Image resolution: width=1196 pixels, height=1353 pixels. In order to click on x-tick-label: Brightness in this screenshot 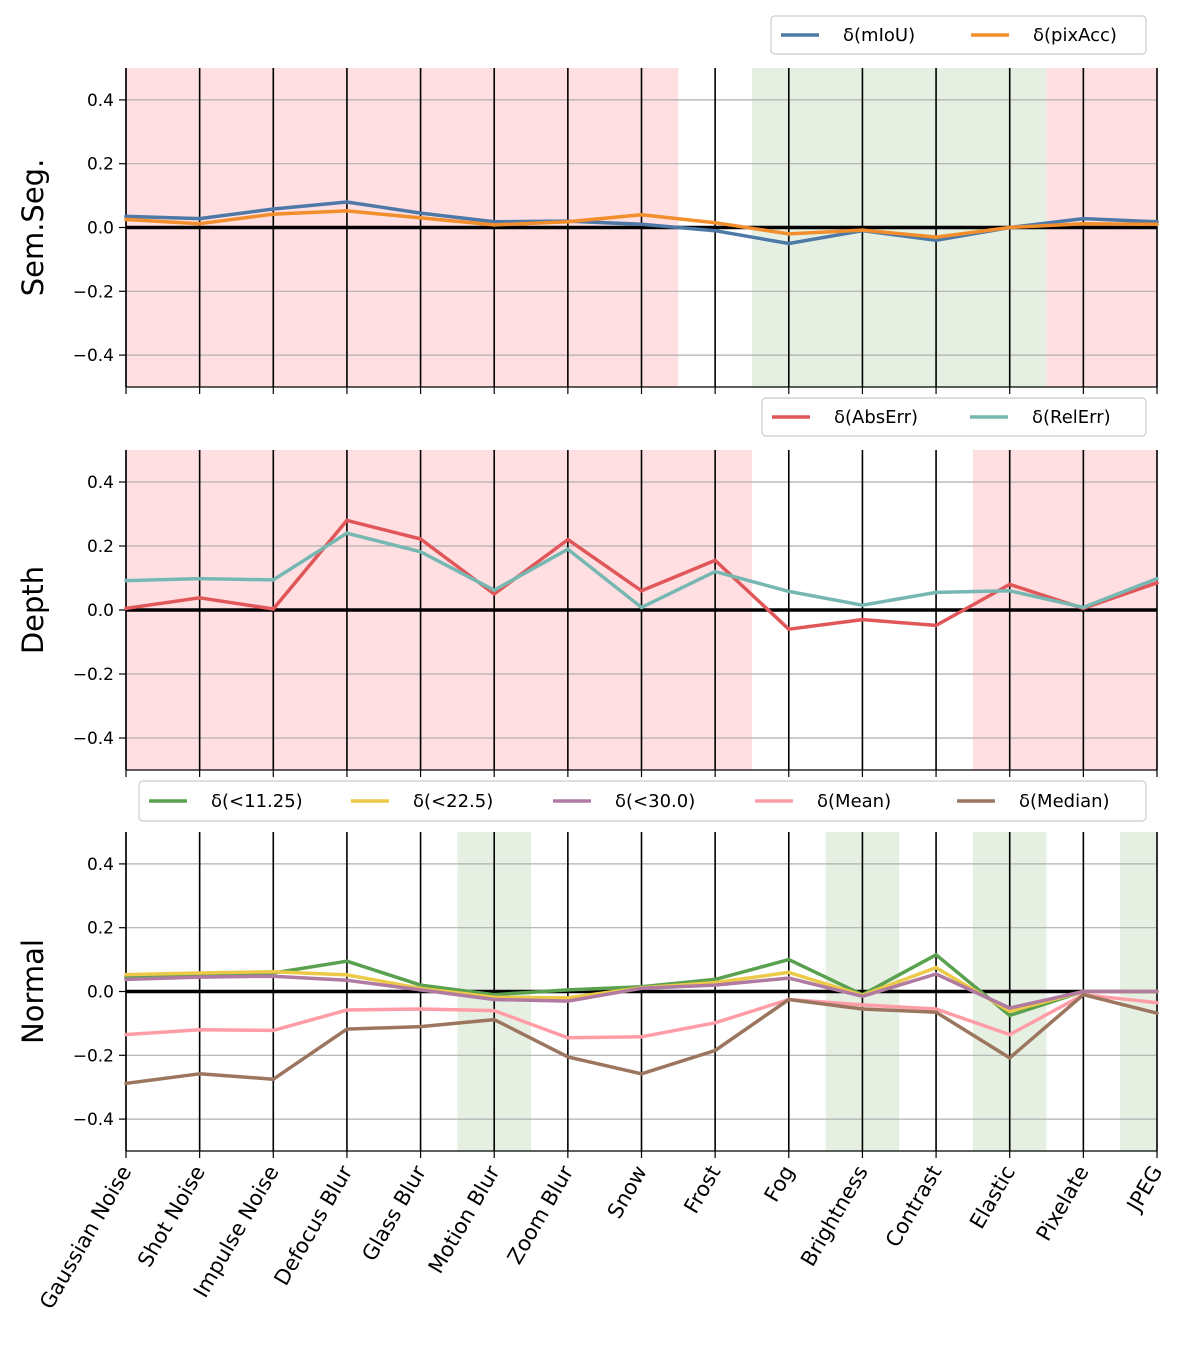, I will do `click(834, 1216)`.